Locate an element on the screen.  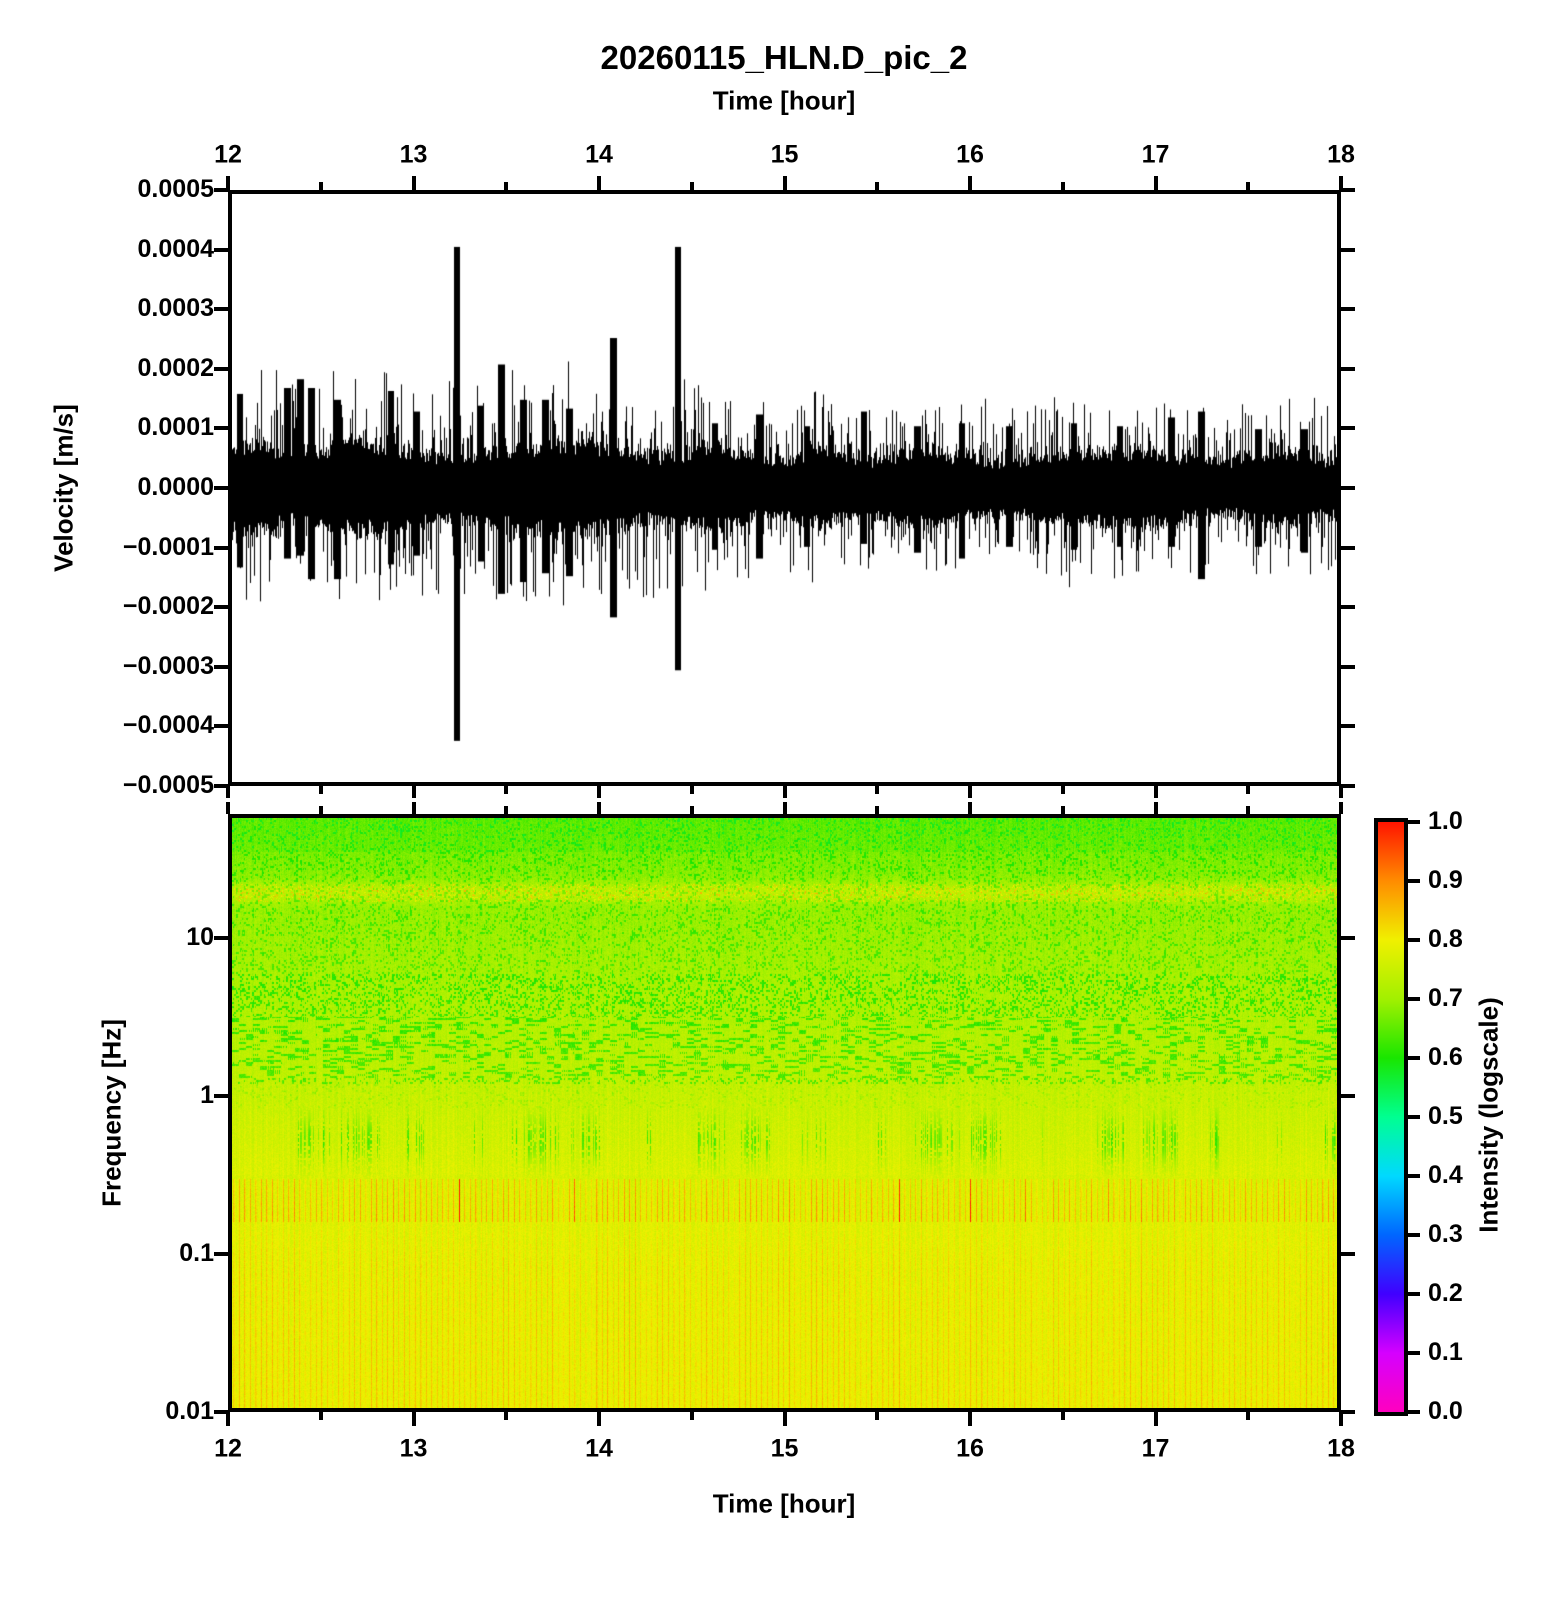
colorbar-tick-label: 1.0 is located at coordinates (1445, 821).